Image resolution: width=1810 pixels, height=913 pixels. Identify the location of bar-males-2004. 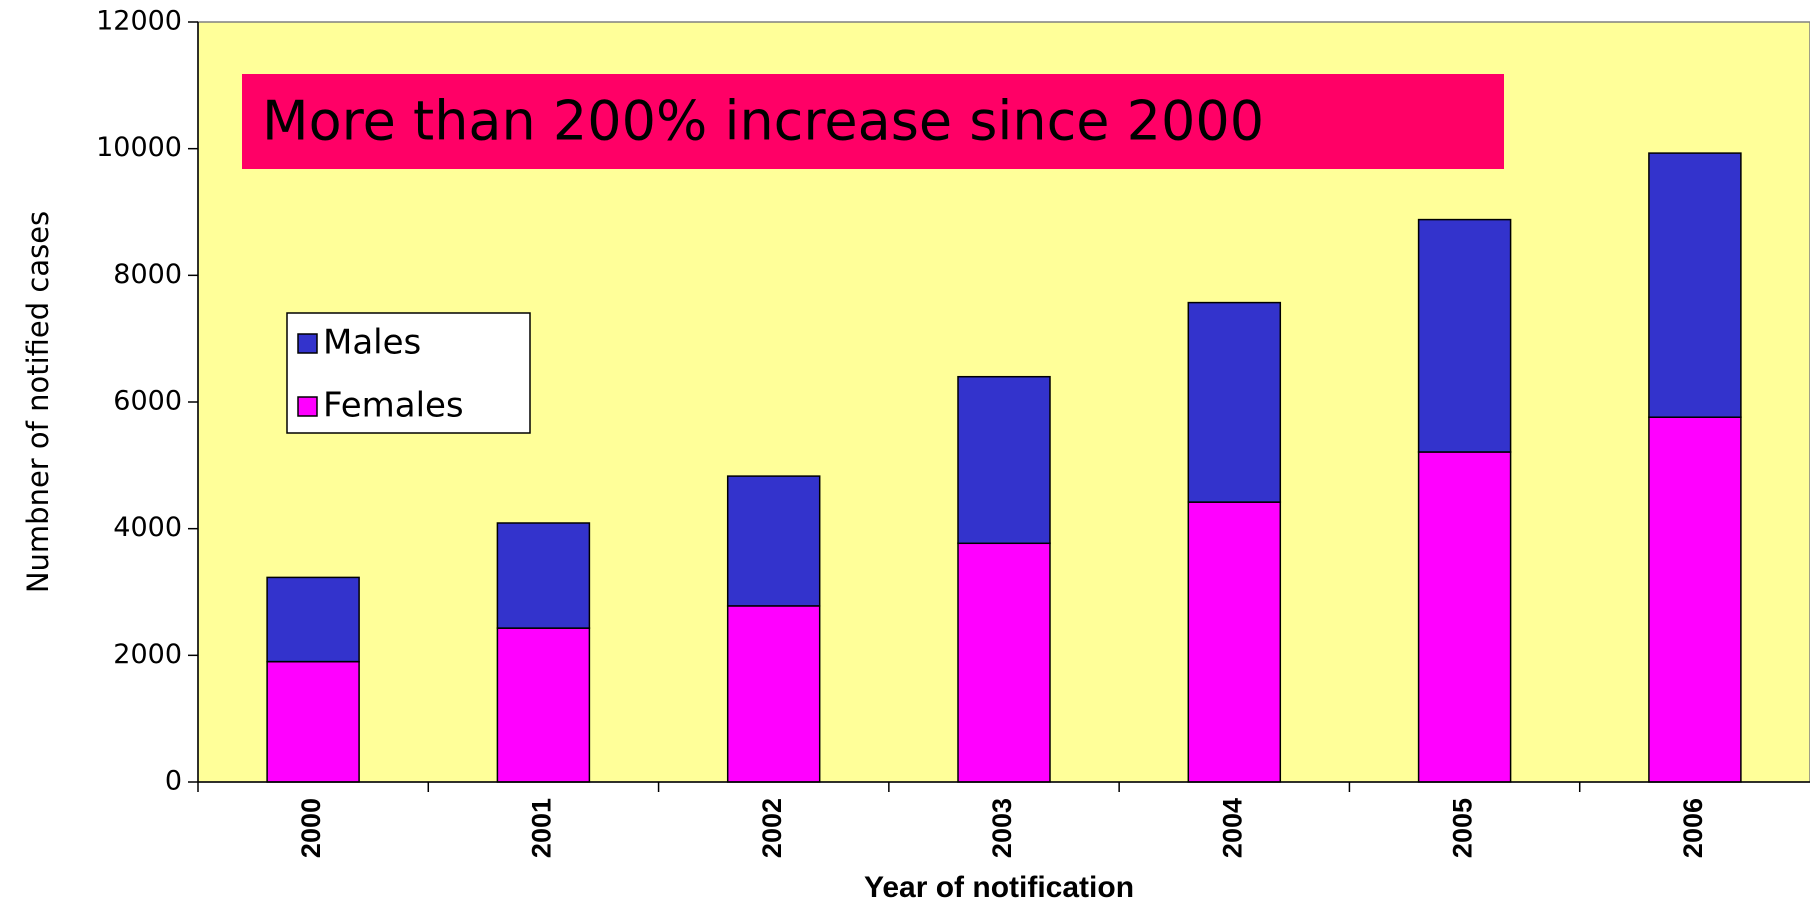
(1234, 402).